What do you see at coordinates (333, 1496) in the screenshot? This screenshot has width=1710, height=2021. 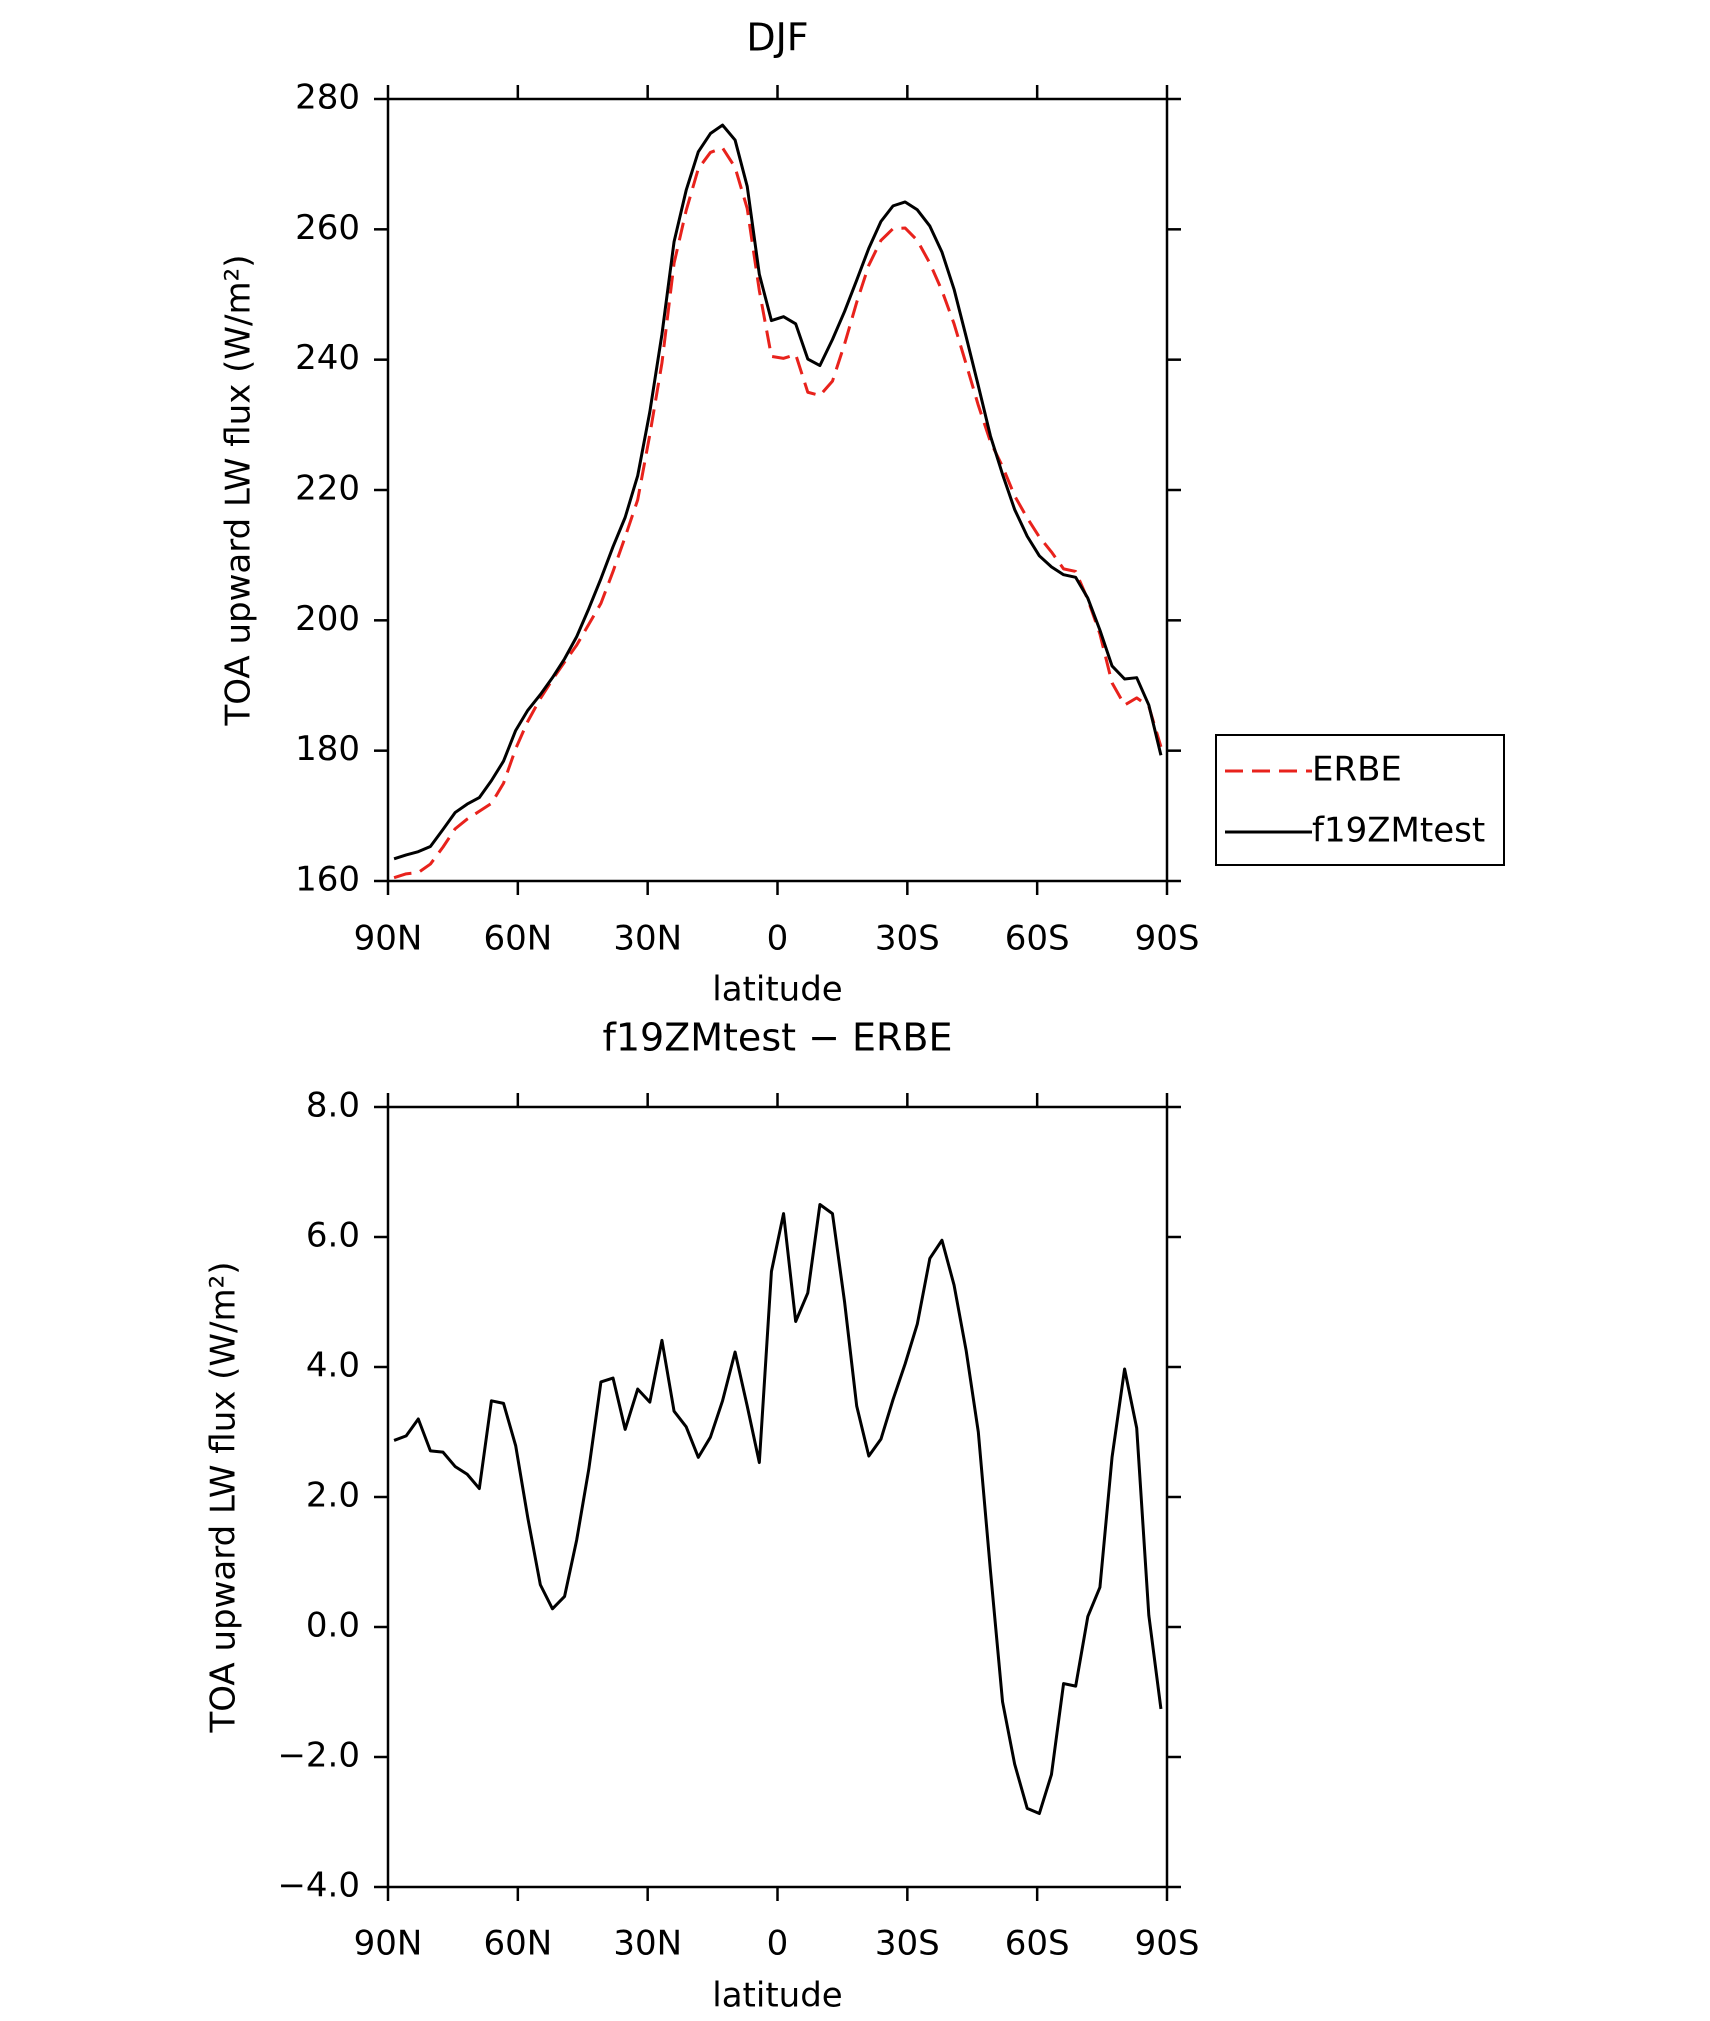 I see `y-tick-label: 2.0` at bounding box center [333, 1496].